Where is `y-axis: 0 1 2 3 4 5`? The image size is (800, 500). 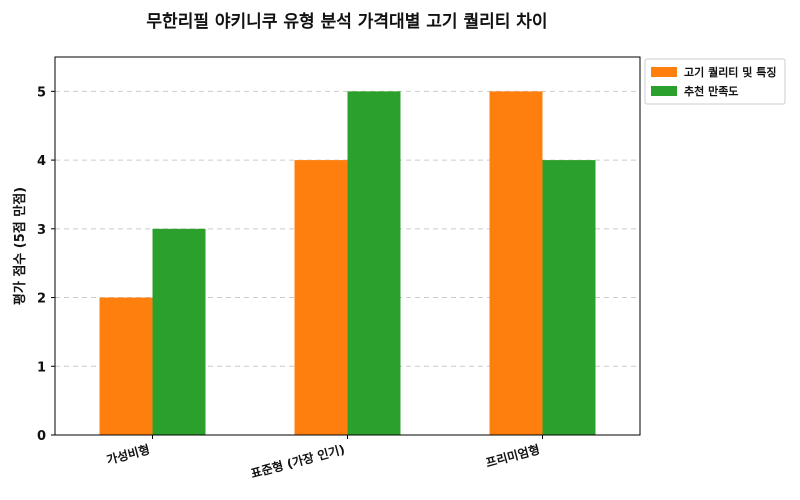 y-axis: 0 1 2 3 4 5 is located at coordinates (46, 264).